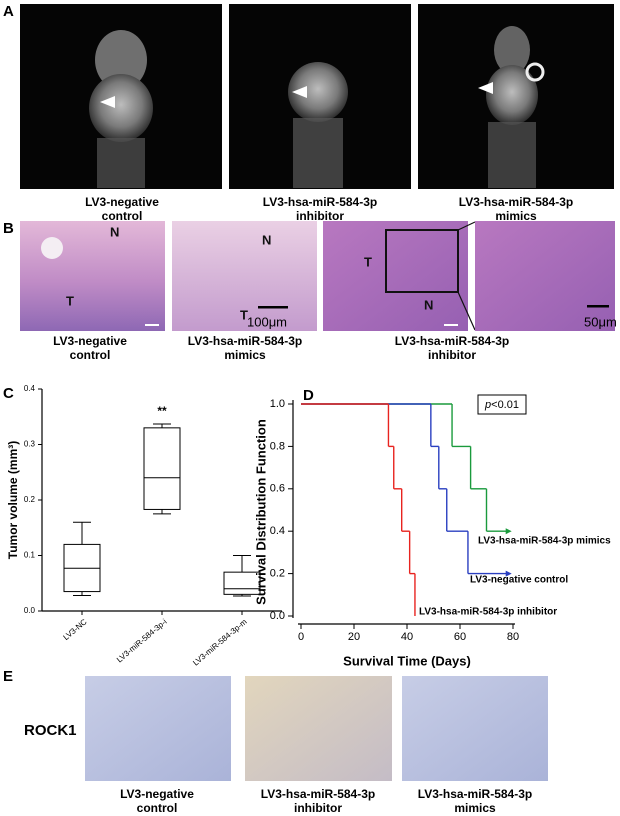  I want to click on series-label: LV3-negative control, so click(519, 580).